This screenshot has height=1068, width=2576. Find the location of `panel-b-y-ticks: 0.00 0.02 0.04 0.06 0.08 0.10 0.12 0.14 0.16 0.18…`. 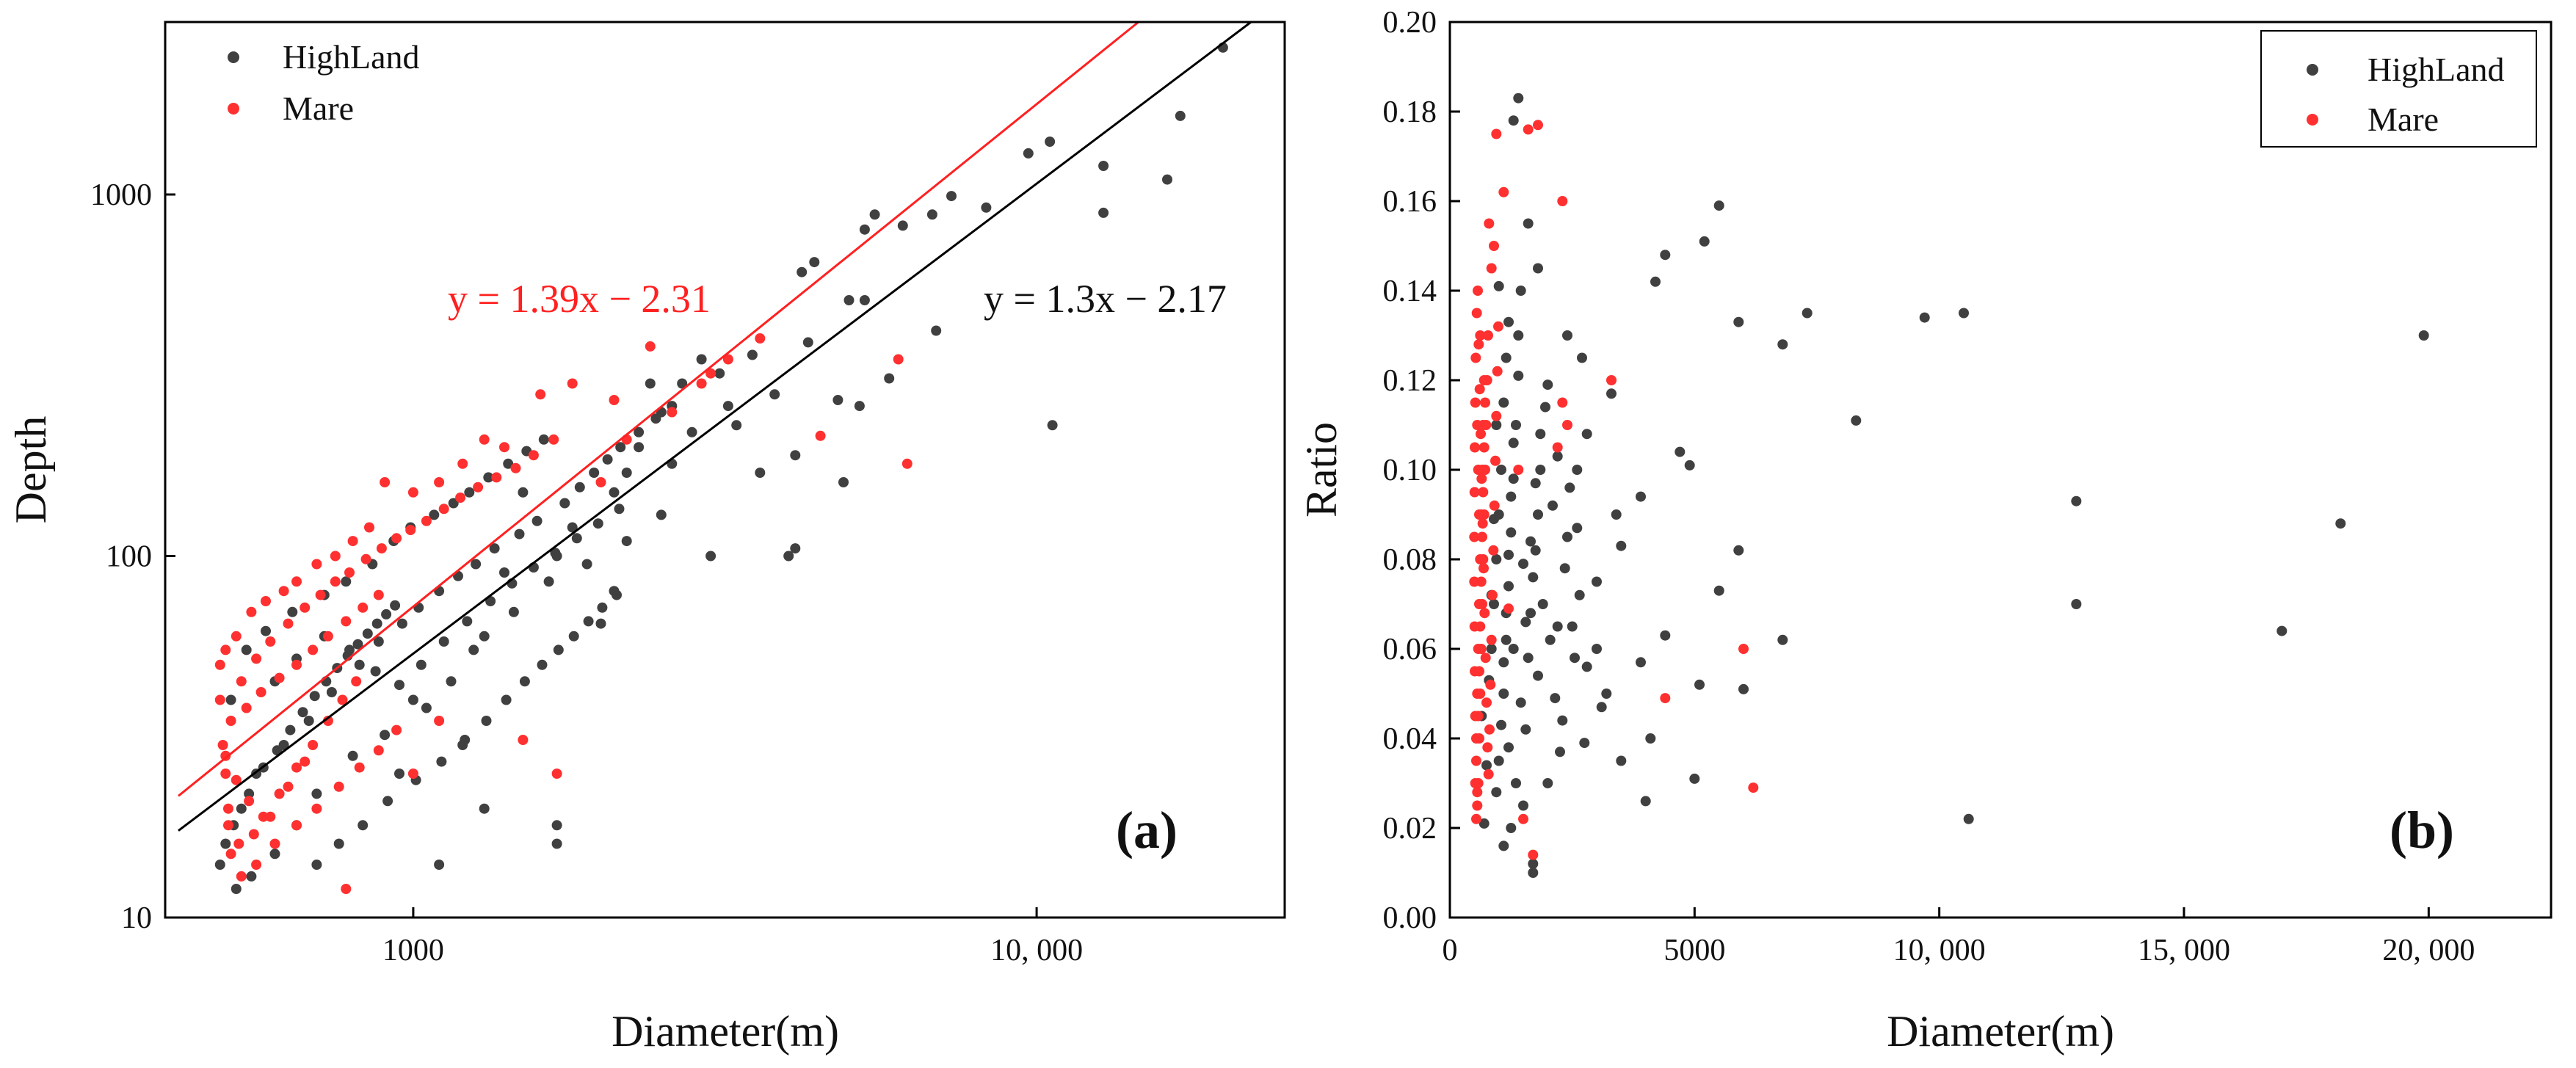

panel-b-y-ticks: 0.00 0.02 0.04 0.06 0.08 0.10 0.12 0.14 0.16 0.18… is located at coordinates (1422, 470).